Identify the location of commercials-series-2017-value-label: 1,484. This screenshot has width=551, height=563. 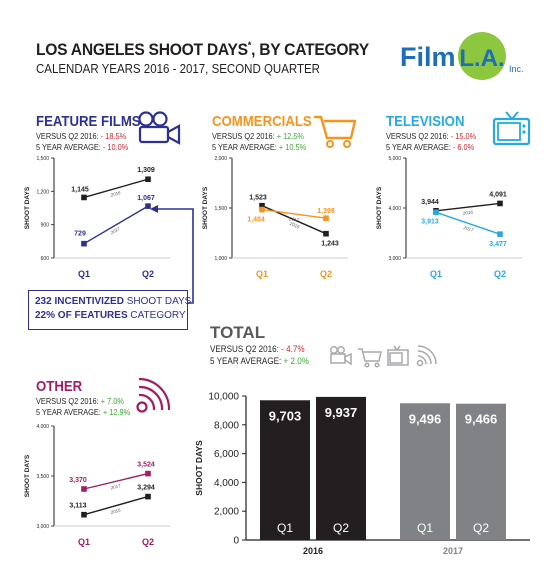
(256, 220).